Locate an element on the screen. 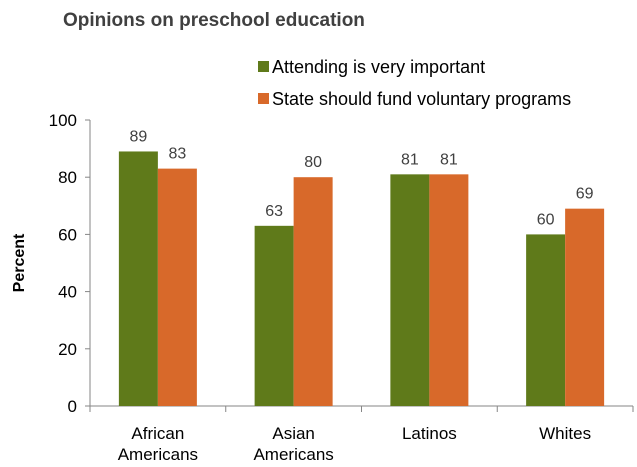  y-tick-label: 100 is located at coordinates (63, 120).